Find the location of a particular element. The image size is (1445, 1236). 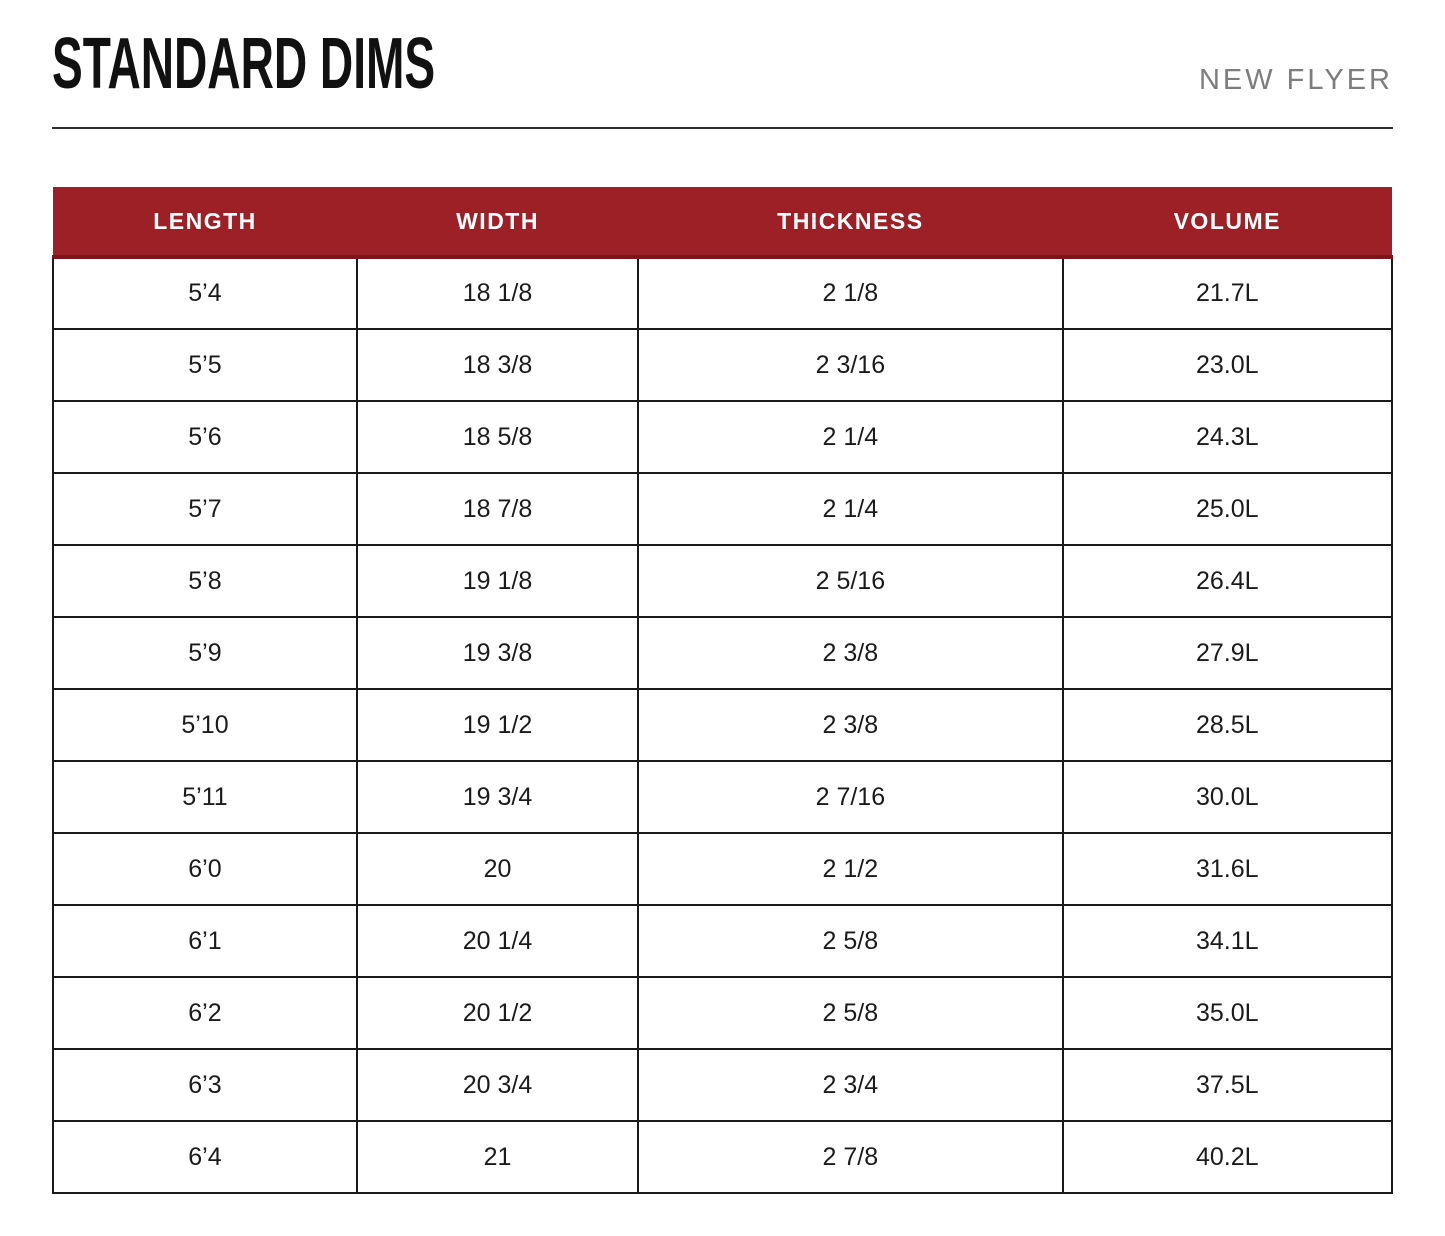

table-cell: 21 is located at coordinates (497, 1157).